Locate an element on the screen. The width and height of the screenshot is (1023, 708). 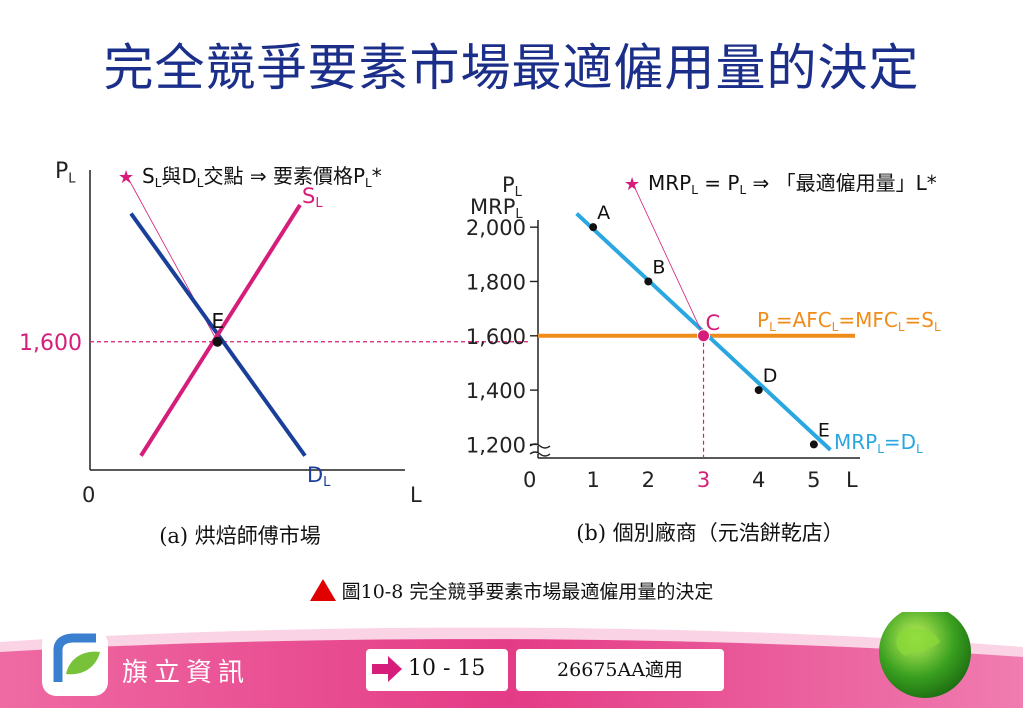
brand-name: 旗立資訊 is located at coordinates (186, 673).